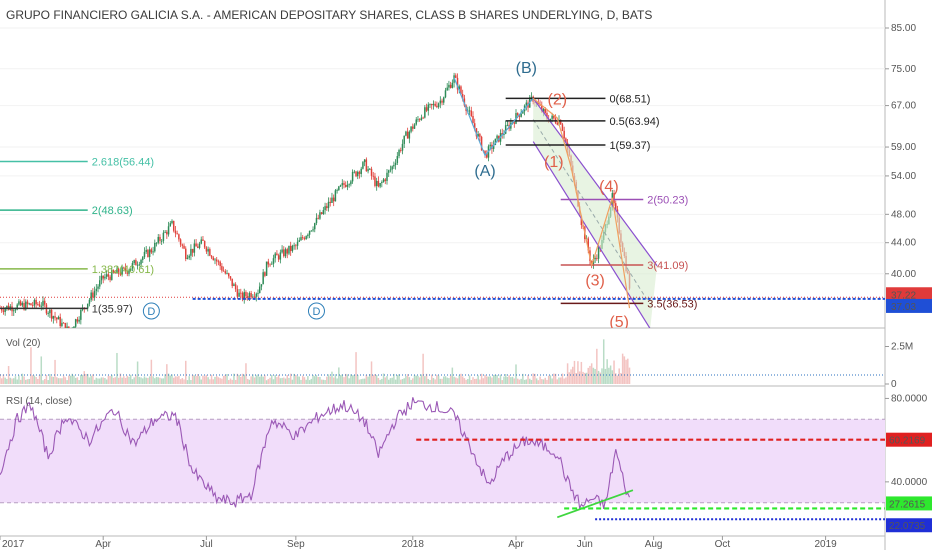  What do you see at coordinates (418, 543) in the screenshot?
I see `time-axis: 2017 Apr Jul Sep 2018 Apr Jun Aug Oct 2019` at bounding box center [418, 543].